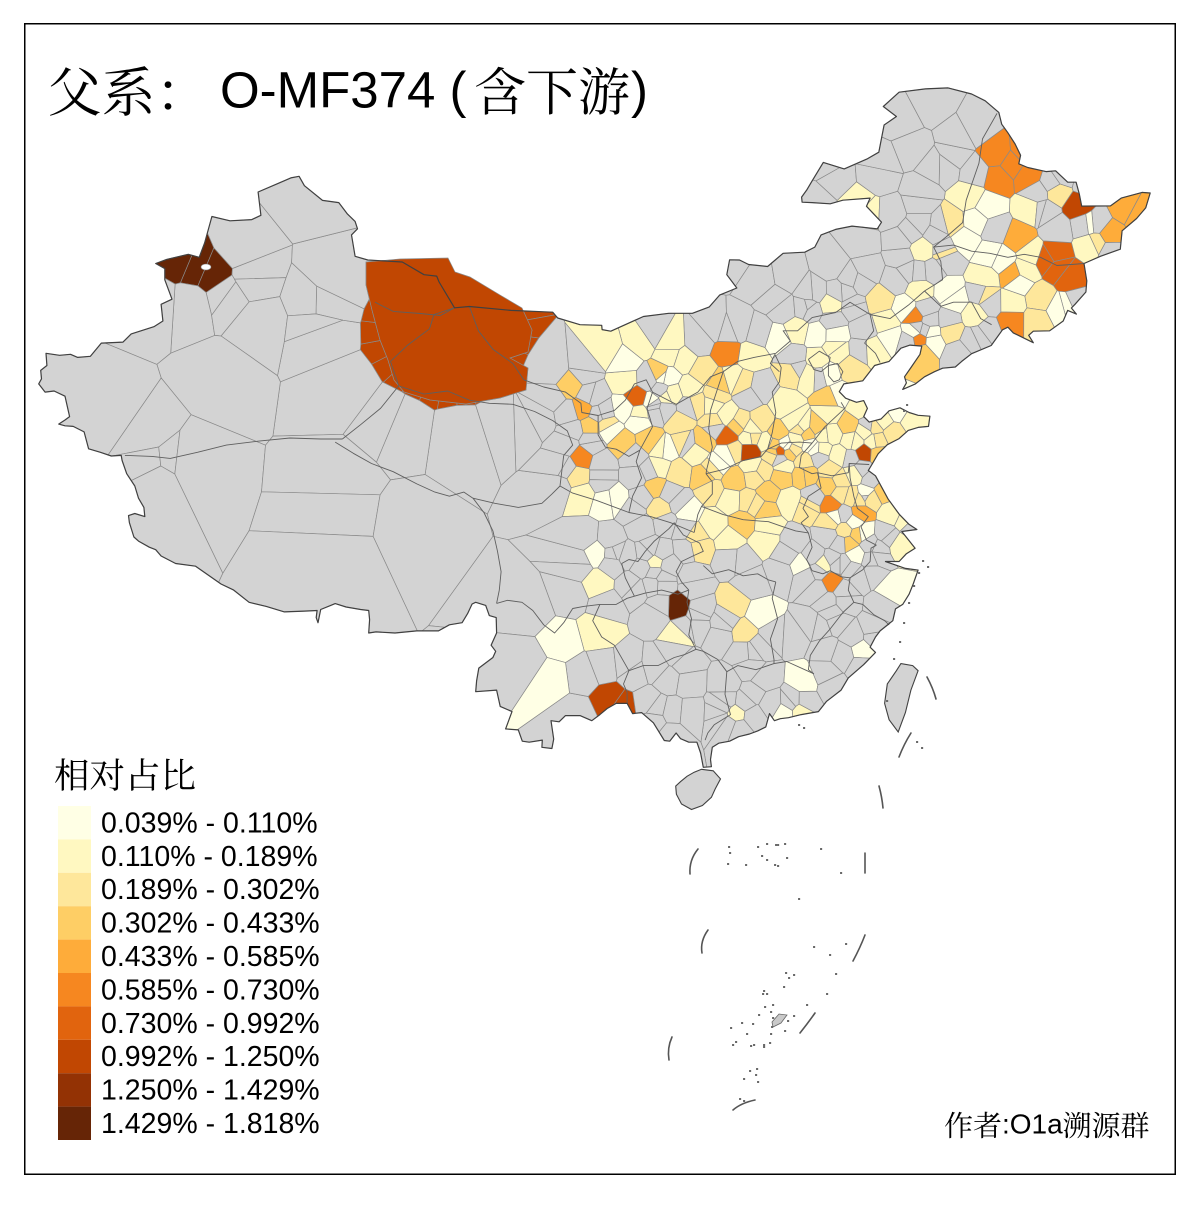  What do you see at coordinates (210, 1091) in the screenshot?
I see `svg-text: 1.250% - 1.429%` at bounding box center [210, 1091].